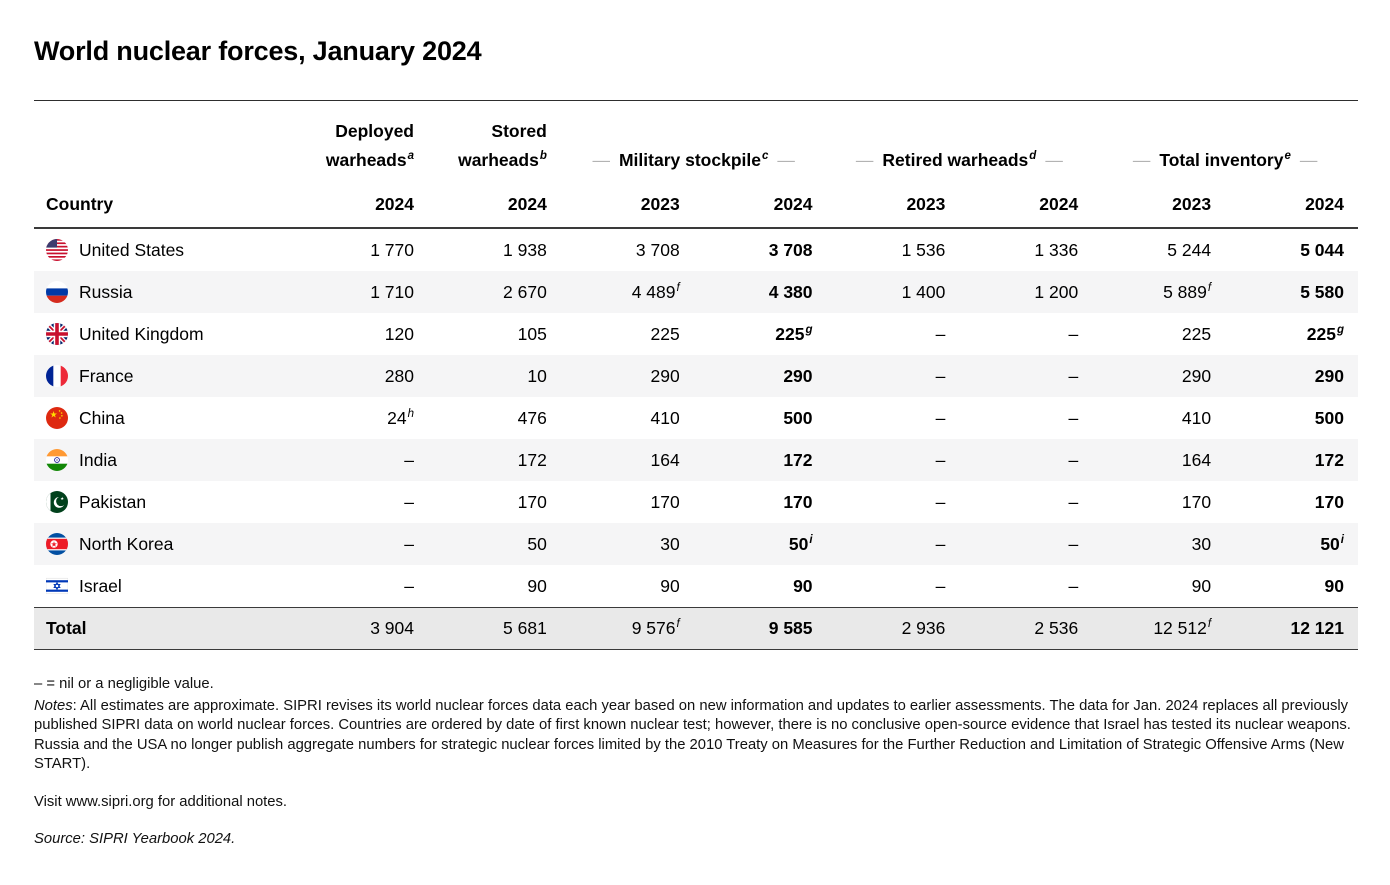 The height and width of the screenshot is (885, 1390). I want to click on il-flag-icon, so click(57, 586).